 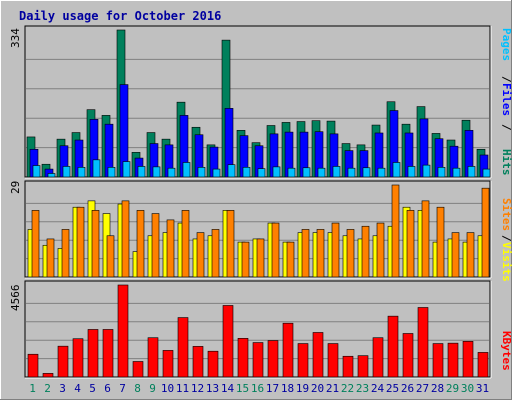 What do you see at coordinates (120, 16) in the screenshot?
I see `chart-title: Daily usage for October 2016` at bounding box center [120, 16].